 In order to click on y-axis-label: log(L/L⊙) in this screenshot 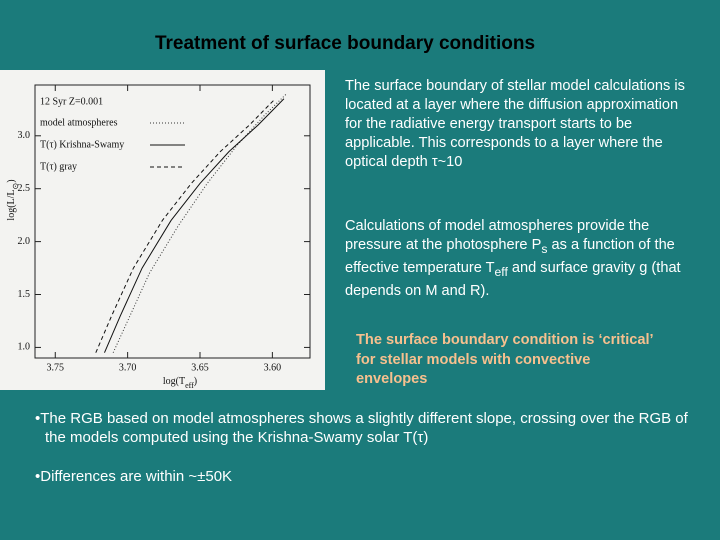, I will do `click(13, 199)`.